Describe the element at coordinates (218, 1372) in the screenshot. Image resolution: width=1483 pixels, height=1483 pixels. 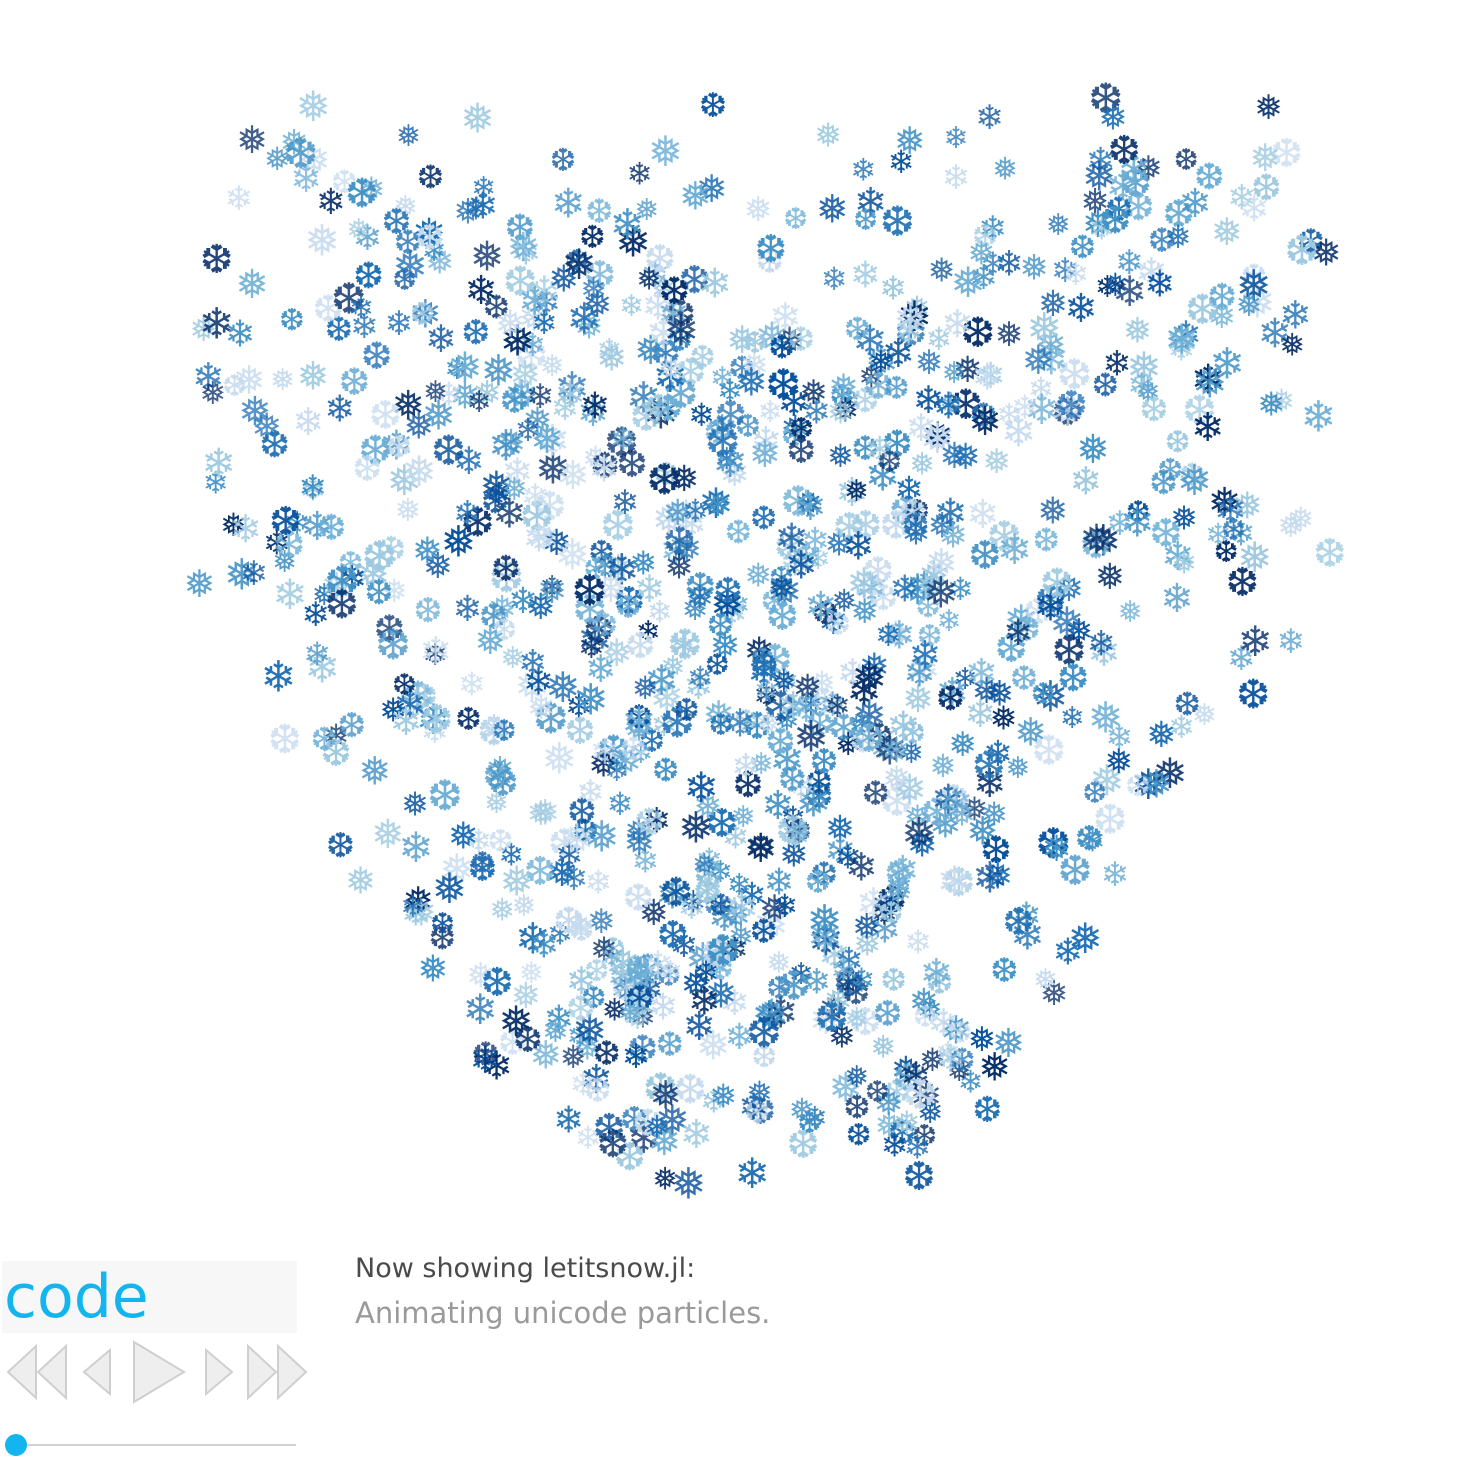
I see `step-forward-button` at that location.